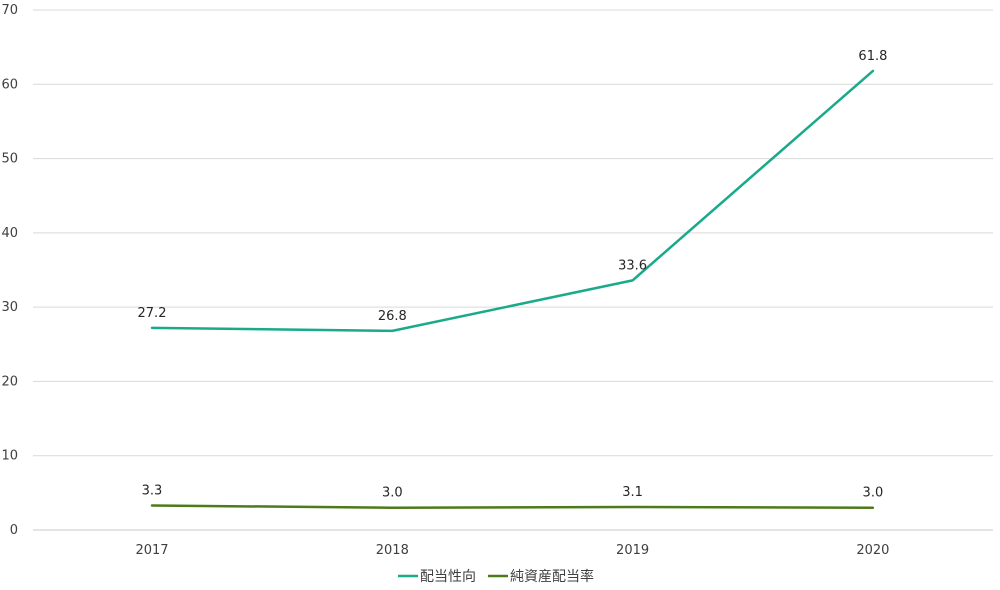  Describe the element at coordinates (872, 550) in the screenshot. I see `x-tick-label: 2020` at that location.